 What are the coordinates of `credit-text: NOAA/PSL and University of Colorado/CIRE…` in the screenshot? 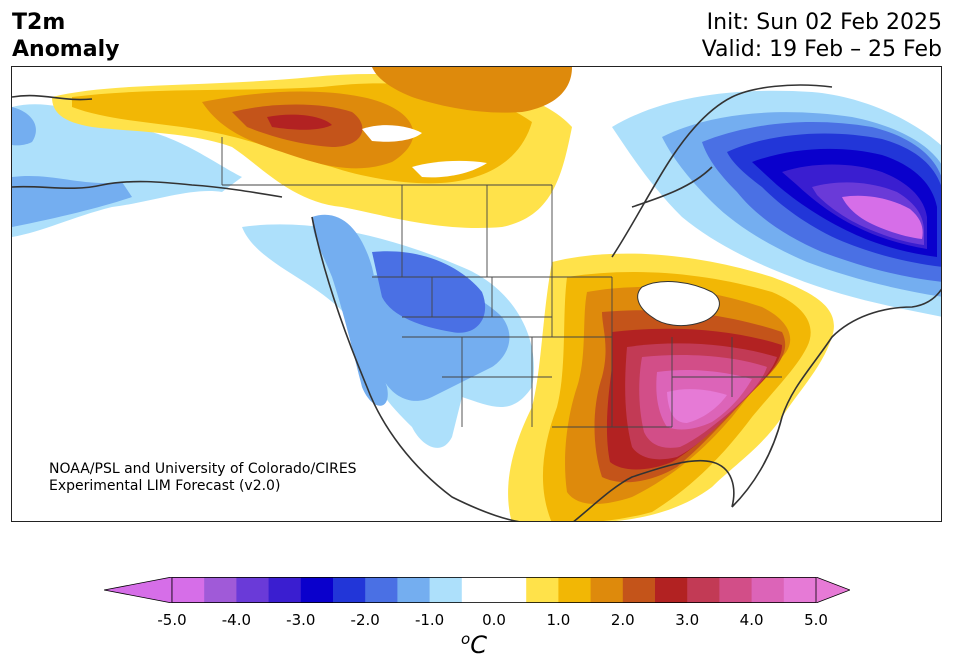 It's located at (203, 478).